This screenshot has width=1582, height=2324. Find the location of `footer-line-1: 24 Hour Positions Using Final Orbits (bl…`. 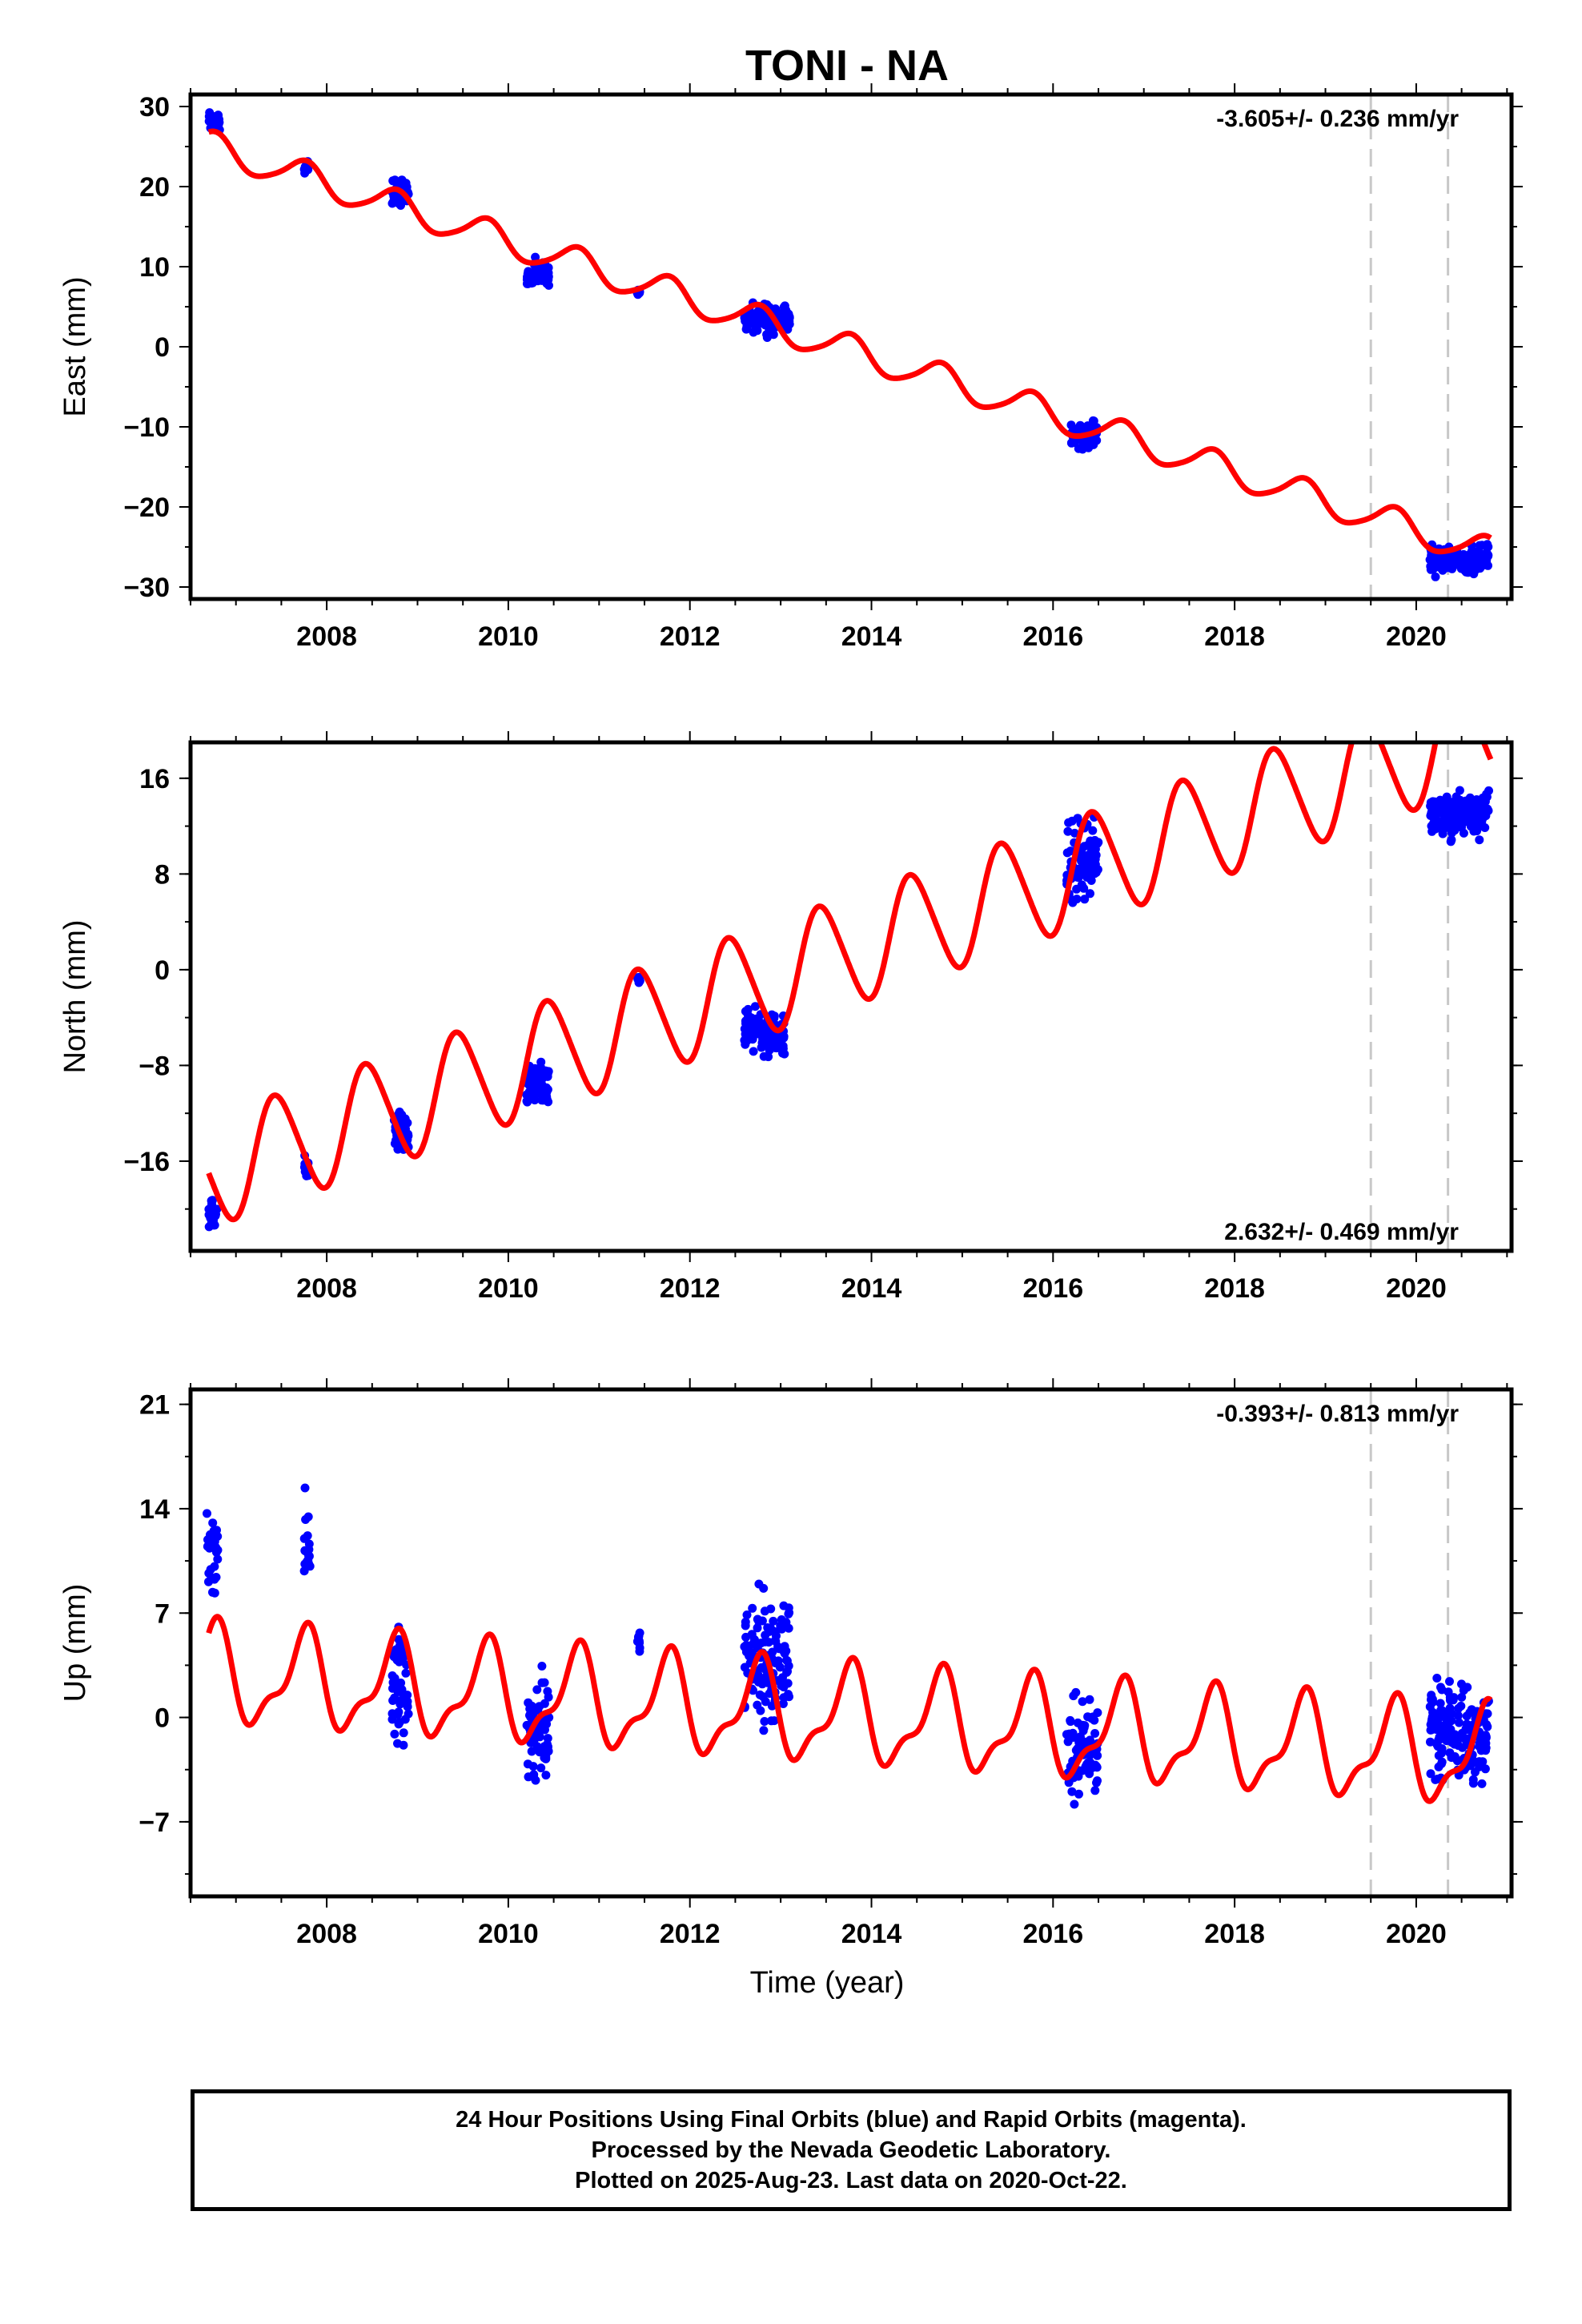

footer-line-1: 24 Hour Positions Using Final Orbits (bl… is located at coordinates (851, 2120).